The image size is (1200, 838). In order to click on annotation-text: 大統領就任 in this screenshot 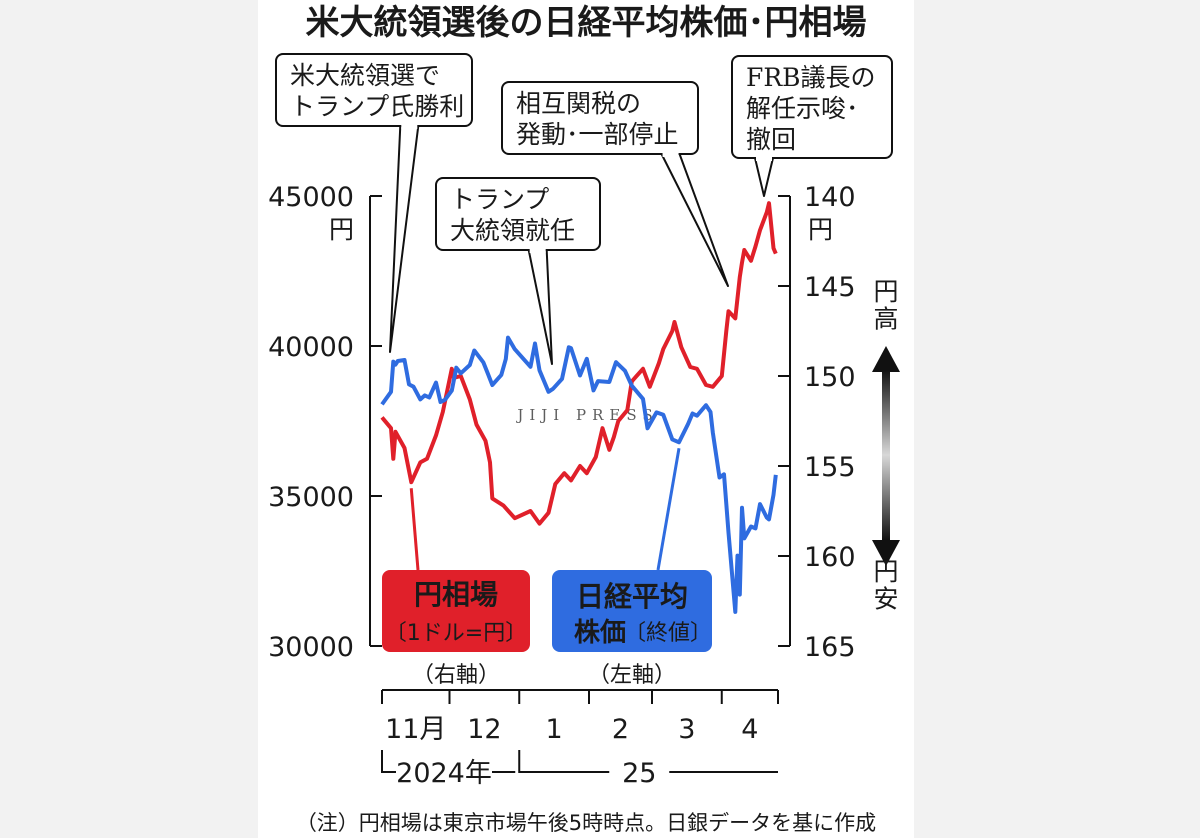, I will do `click(512, 230)`.